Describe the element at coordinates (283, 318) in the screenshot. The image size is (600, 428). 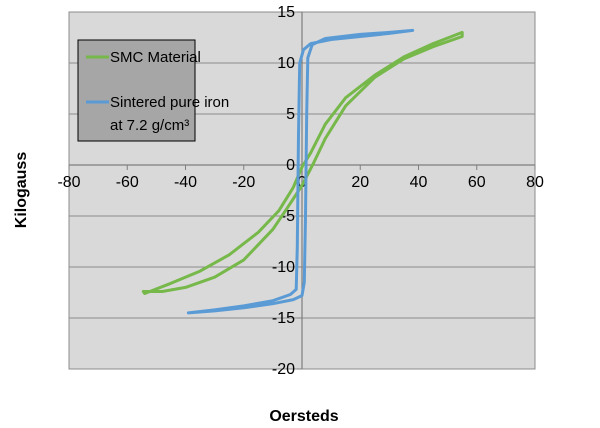
I see `y-tick-label-6: -15` at that location.